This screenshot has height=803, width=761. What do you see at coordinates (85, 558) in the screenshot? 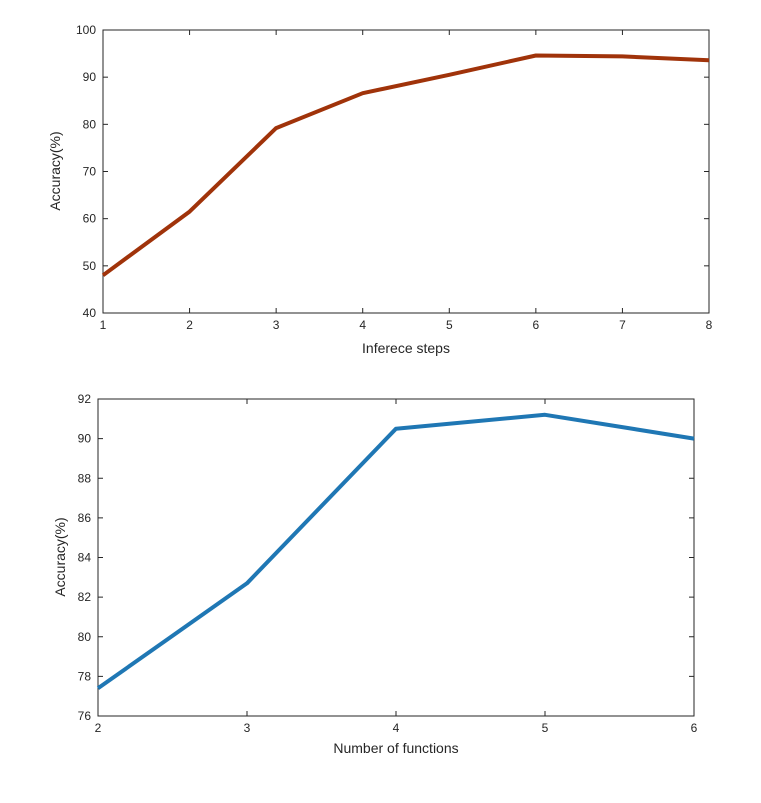
I see `y-tick-label: 84` at bounding box center [85, 558].